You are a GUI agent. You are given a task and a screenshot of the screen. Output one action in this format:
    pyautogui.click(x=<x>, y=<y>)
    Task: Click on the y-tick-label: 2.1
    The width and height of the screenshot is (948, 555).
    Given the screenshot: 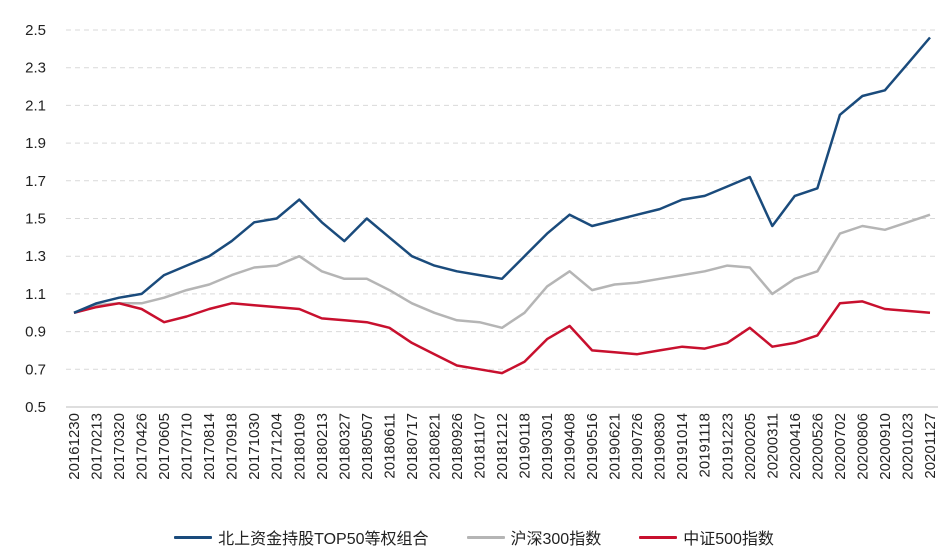 What is the action you would take?
    pyautogui.click(x=35, y=105)
    